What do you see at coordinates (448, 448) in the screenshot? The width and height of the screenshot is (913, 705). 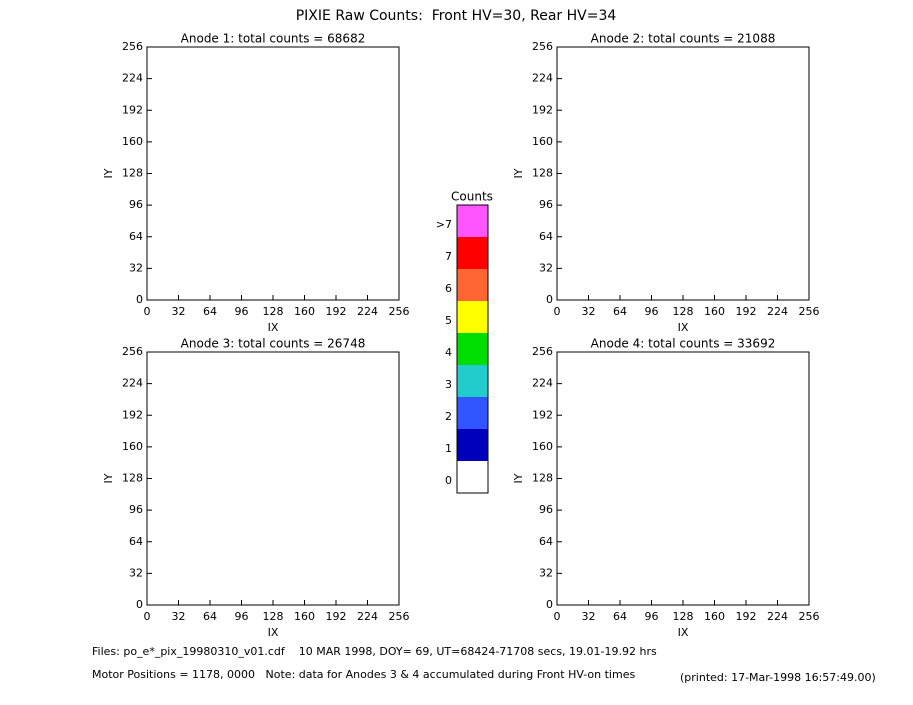 I see `colorbar-label: 1` at bounding box center [448, 448].